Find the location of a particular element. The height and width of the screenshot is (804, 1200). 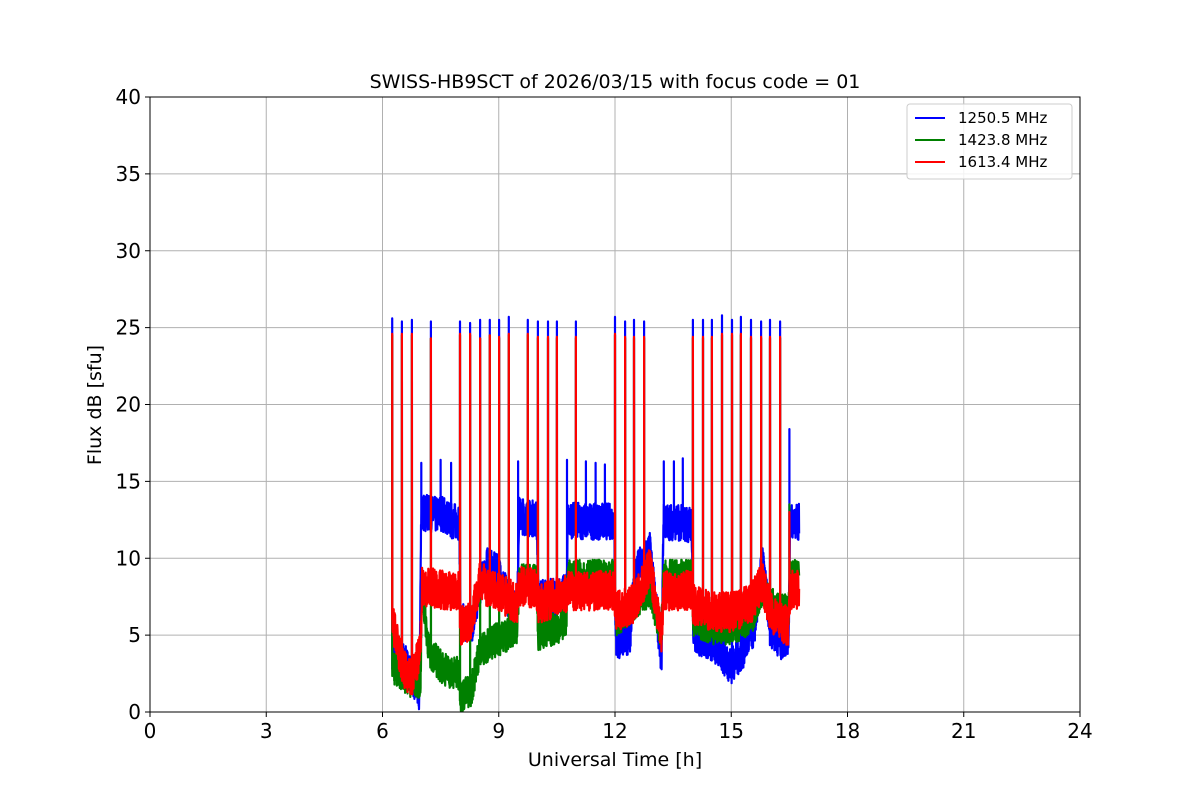

legend-label: 1250.5 MHz is located at coordinates (1002, 118).